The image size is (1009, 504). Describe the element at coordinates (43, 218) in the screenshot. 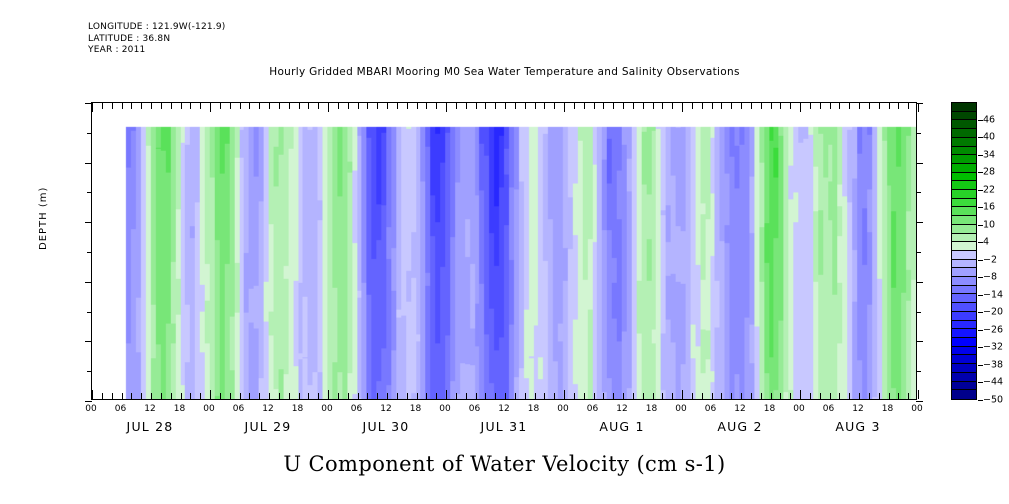

I see `y-axis-title: DEPTH (m)` at that location.